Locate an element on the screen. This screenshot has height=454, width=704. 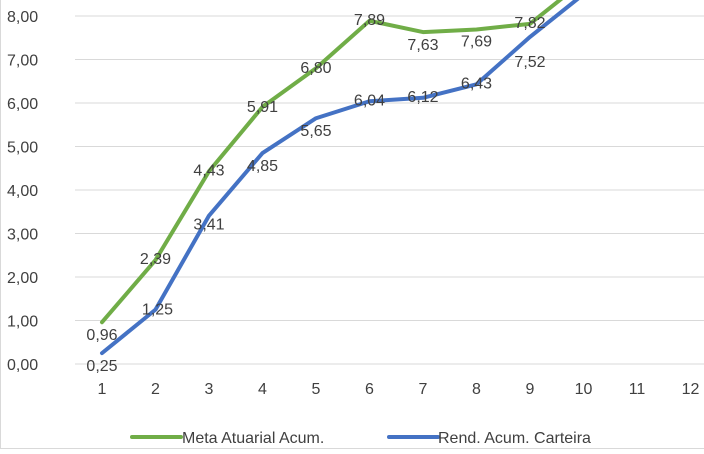
y-tick-label: 7,00 is located at coordinates (22, 61).